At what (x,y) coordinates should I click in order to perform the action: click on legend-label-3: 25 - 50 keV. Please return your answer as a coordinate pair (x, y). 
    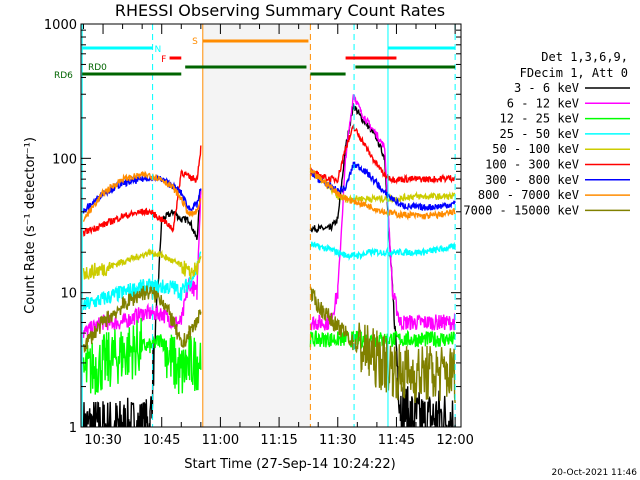
    Looking at the image, I should click on (539, 134).